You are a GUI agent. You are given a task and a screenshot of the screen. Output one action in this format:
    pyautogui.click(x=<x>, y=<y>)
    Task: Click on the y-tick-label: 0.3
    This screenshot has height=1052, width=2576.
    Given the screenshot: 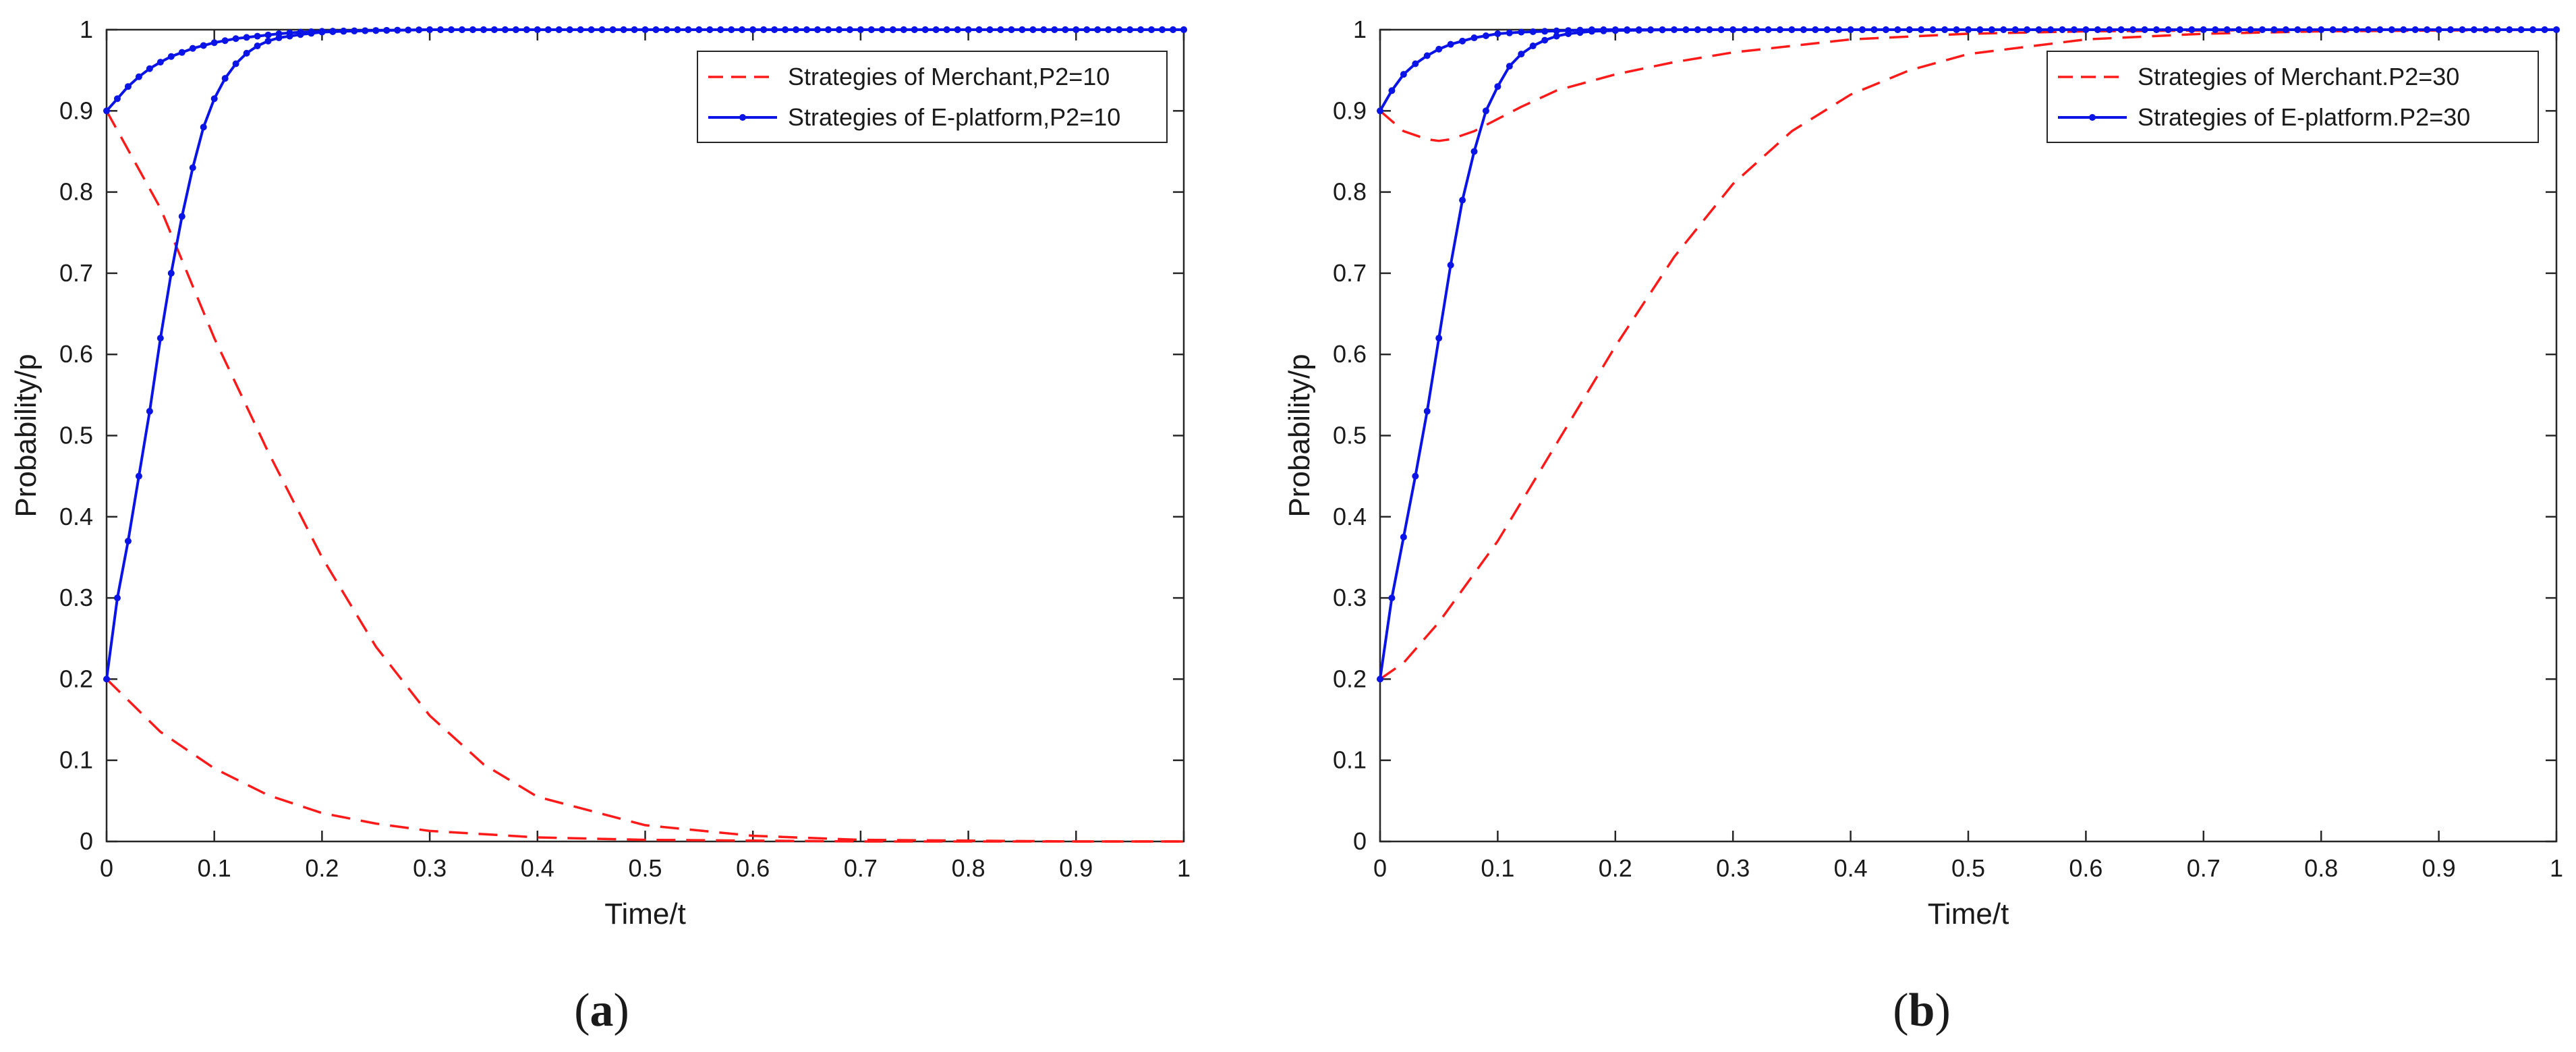 What is the action you would take?
    pyautogui.click(x=76, y=598)
    